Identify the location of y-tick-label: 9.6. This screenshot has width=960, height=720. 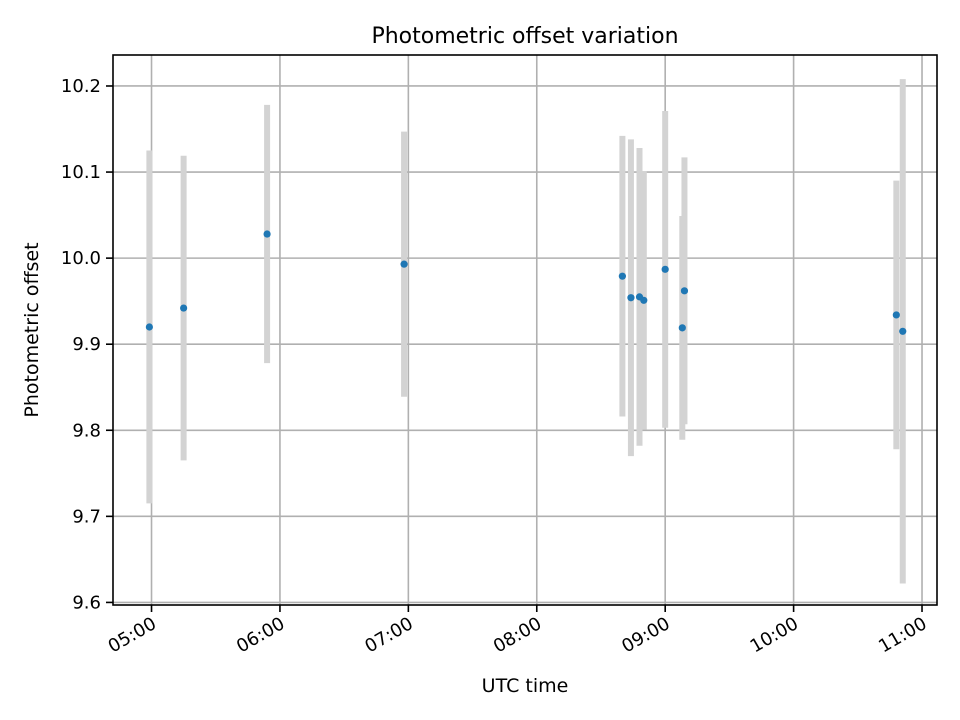
(86, 602).